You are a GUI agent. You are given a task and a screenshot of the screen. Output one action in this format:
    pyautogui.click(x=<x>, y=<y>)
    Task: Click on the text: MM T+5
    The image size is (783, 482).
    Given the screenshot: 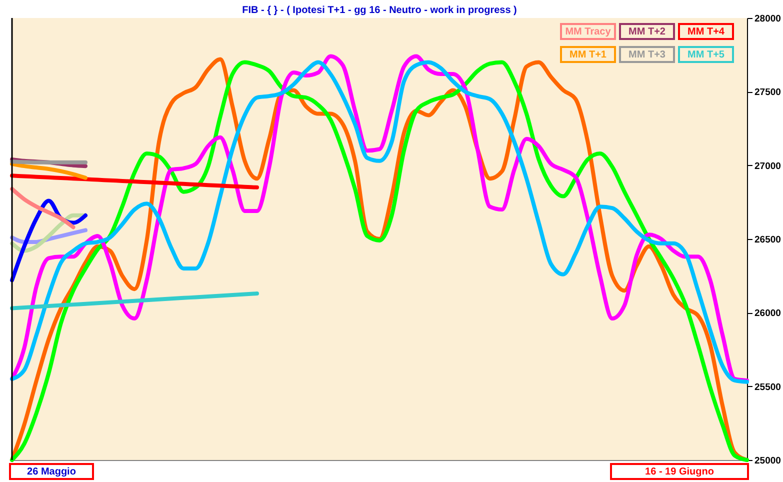 What is the action you would take?
    pyautogui.click(x=706, y=55)
    